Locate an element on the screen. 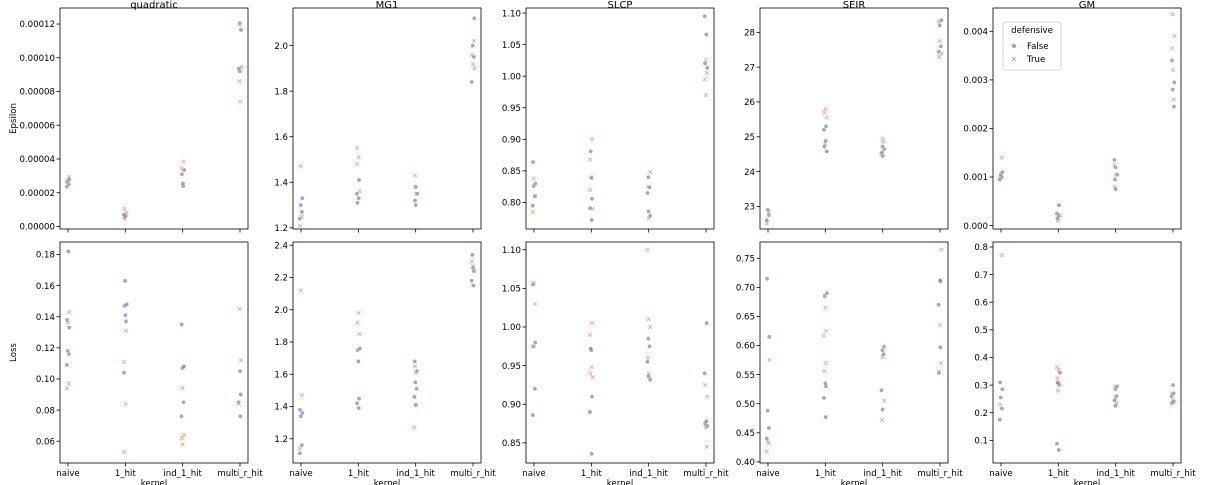 Image resolution: width=1213 pixels, height=485 pixels. y-tick-label: 0.2 is located at coordinates (981, 414).